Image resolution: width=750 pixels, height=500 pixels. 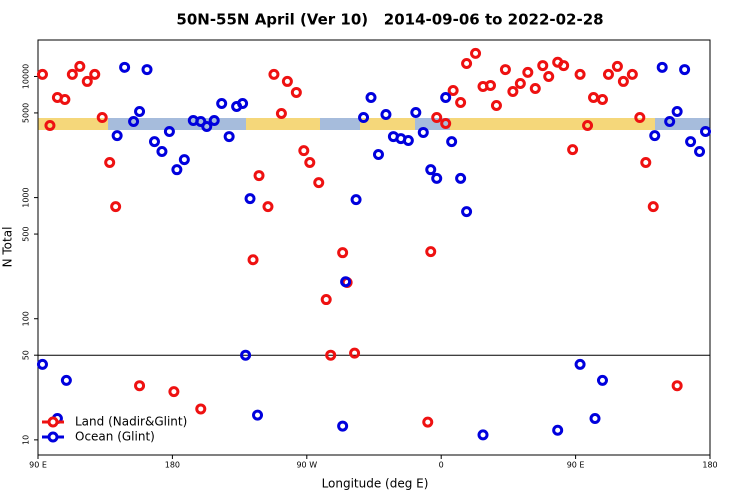 What do you see at coordinates (26, 76) in the screenshot?
I see `y-tick-label: 10000` at bounding box center [26, 76].